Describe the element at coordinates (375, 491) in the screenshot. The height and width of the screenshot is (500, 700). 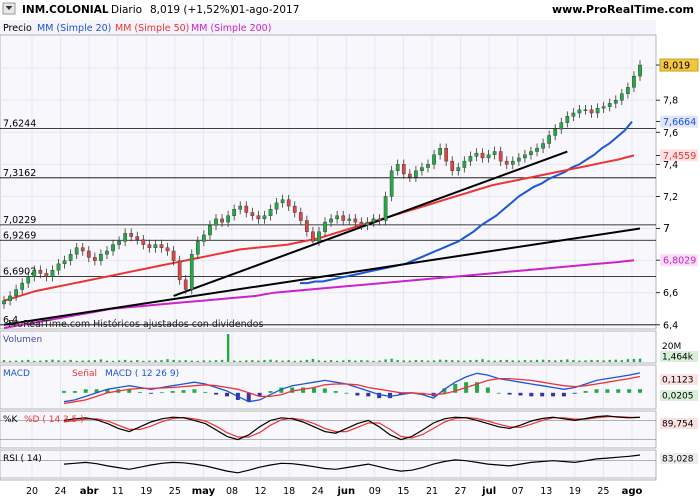
I see `x-tick-label: 09` at that location.